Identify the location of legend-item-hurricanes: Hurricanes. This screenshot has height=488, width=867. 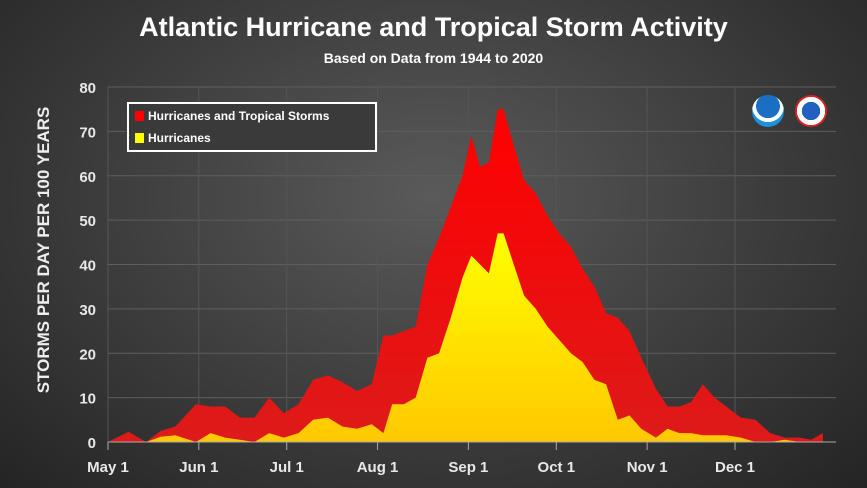
(173, 138).